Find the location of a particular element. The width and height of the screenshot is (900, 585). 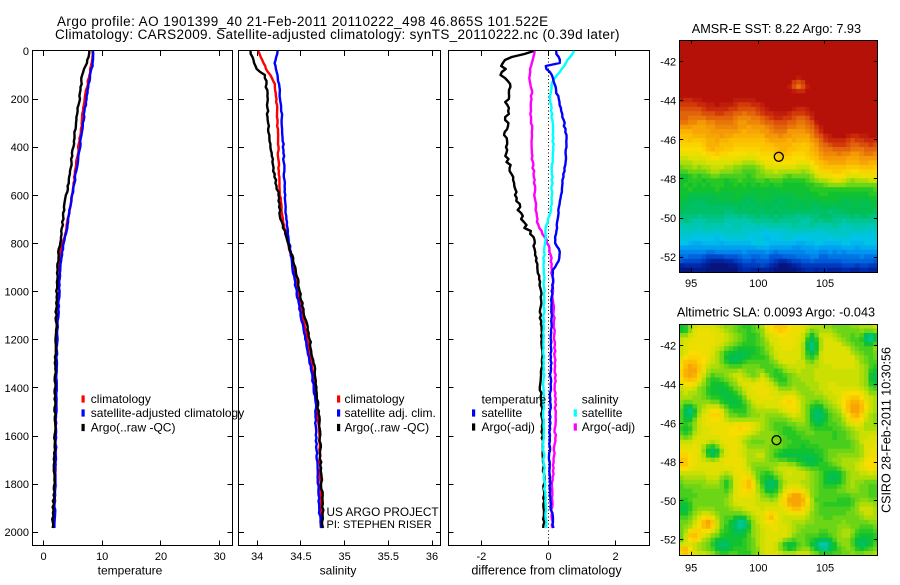

svg-text: 1000 is located at coordinates (17, 292).